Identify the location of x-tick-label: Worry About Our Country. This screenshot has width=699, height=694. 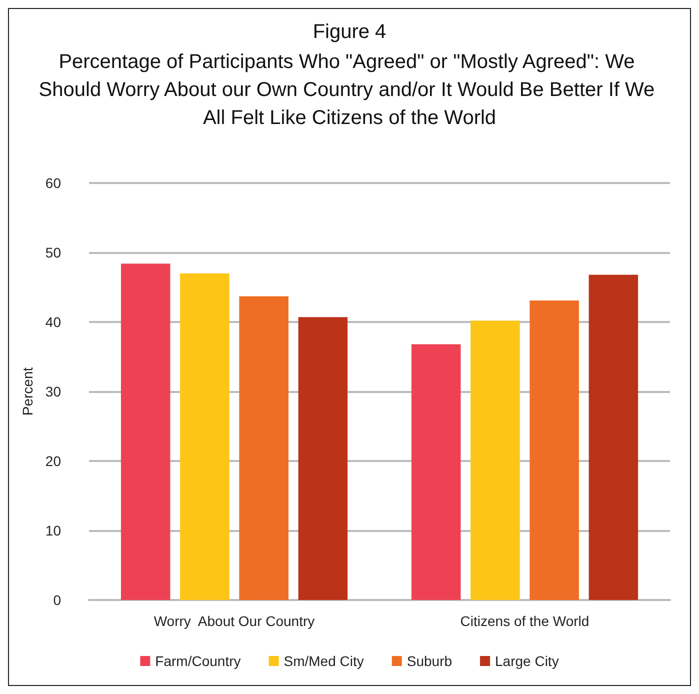
(234, 621).